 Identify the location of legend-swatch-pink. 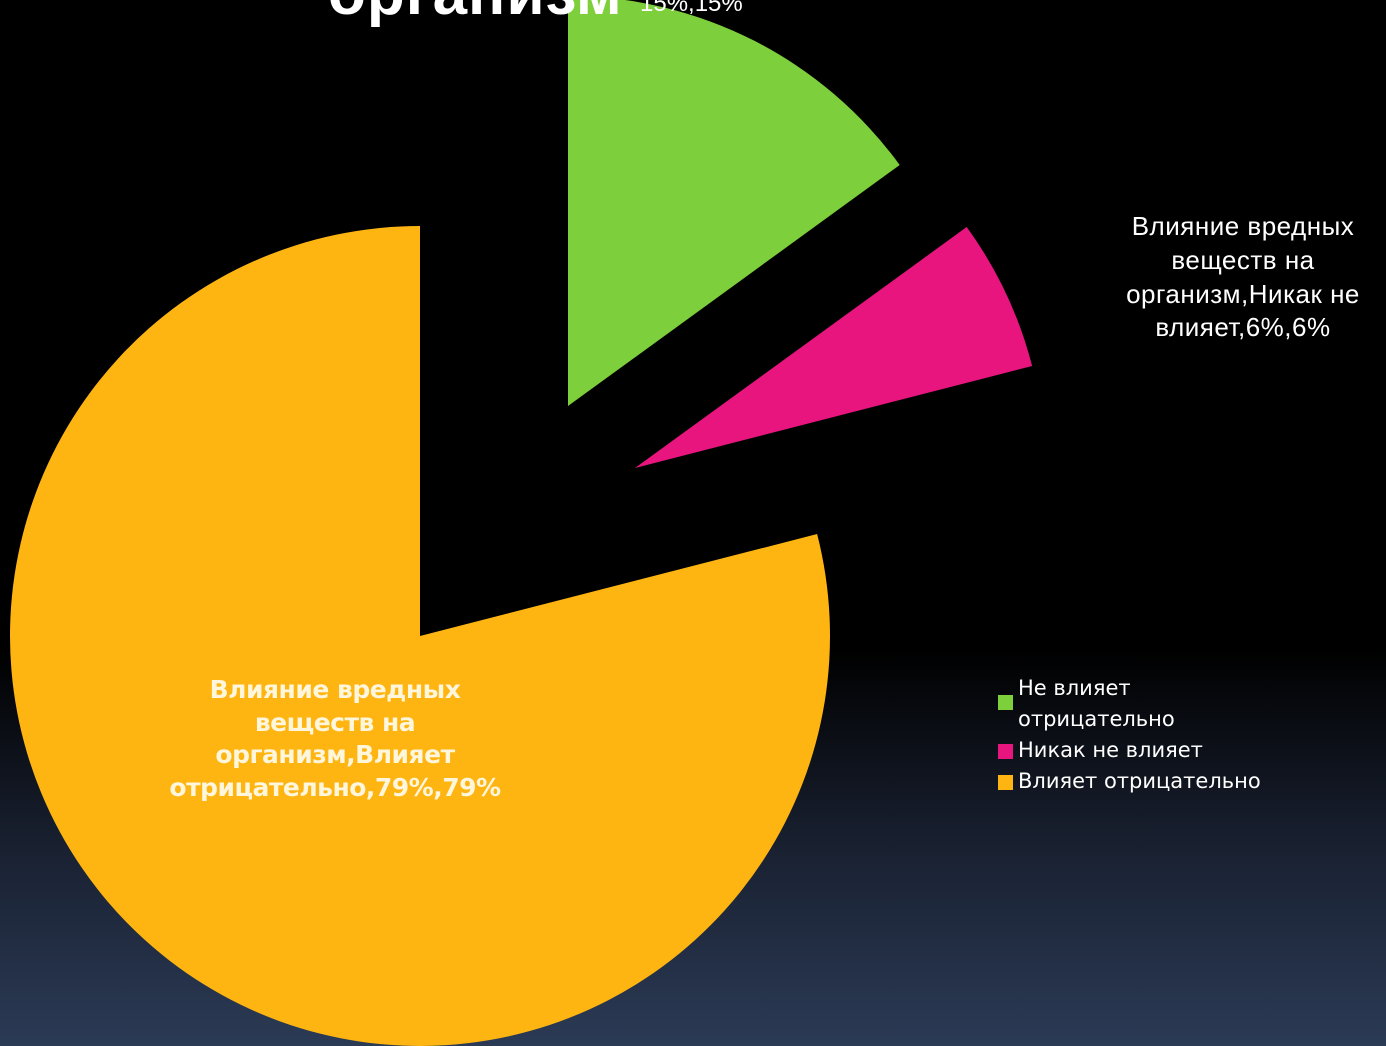
(1005, 751).